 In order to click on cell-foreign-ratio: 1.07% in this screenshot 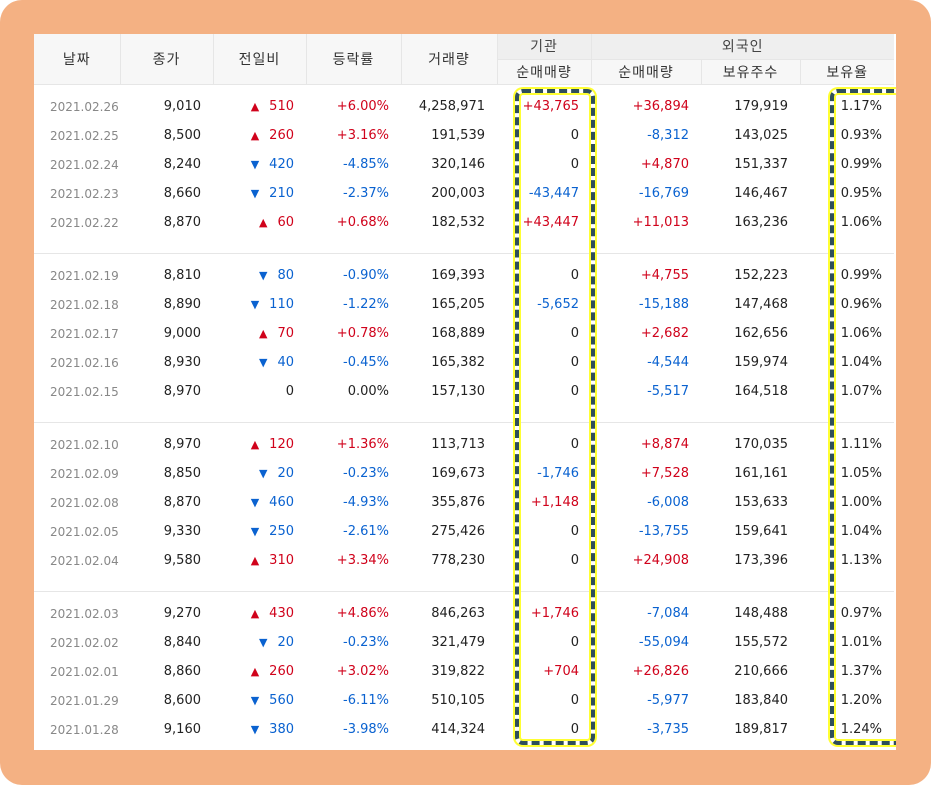, I will do `click(861, 391)`.